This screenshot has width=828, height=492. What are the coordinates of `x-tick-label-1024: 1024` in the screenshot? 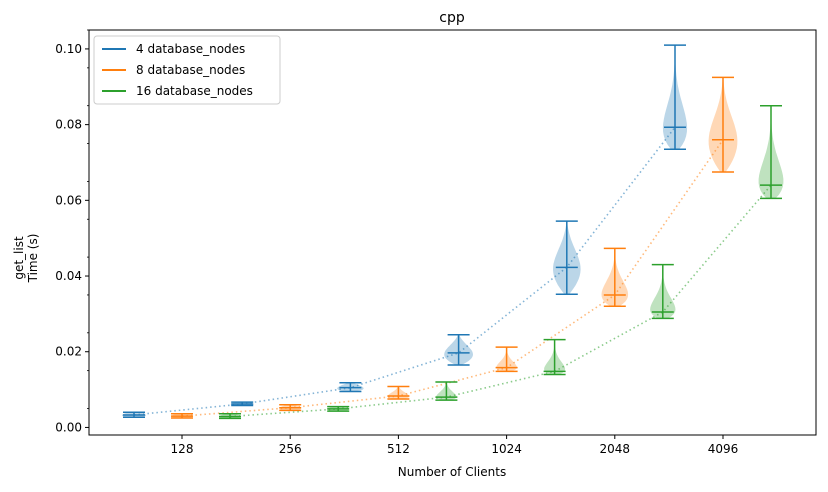 It's located at (506, 449).